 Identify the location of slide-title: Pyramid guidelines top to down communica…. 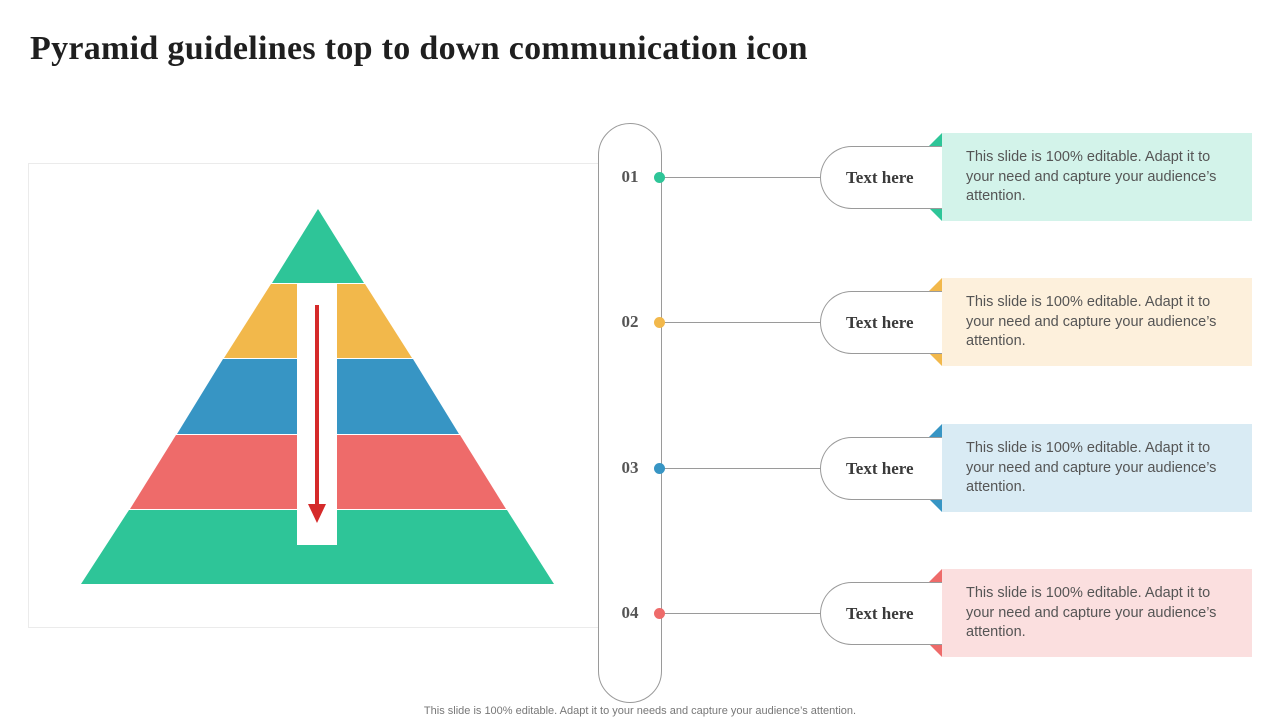
(419, 48).